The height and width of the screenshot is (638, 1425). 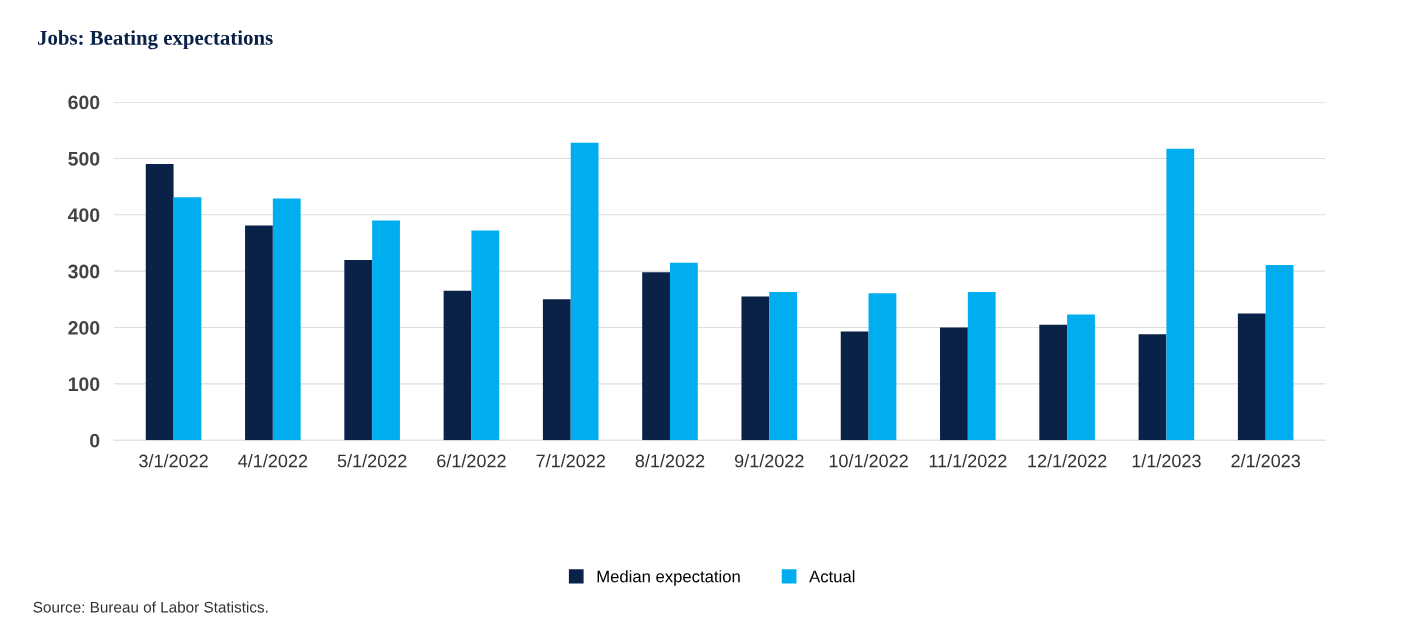 I want to click on x-tick-label: 11/1/2022, so click(x=968, y=461).